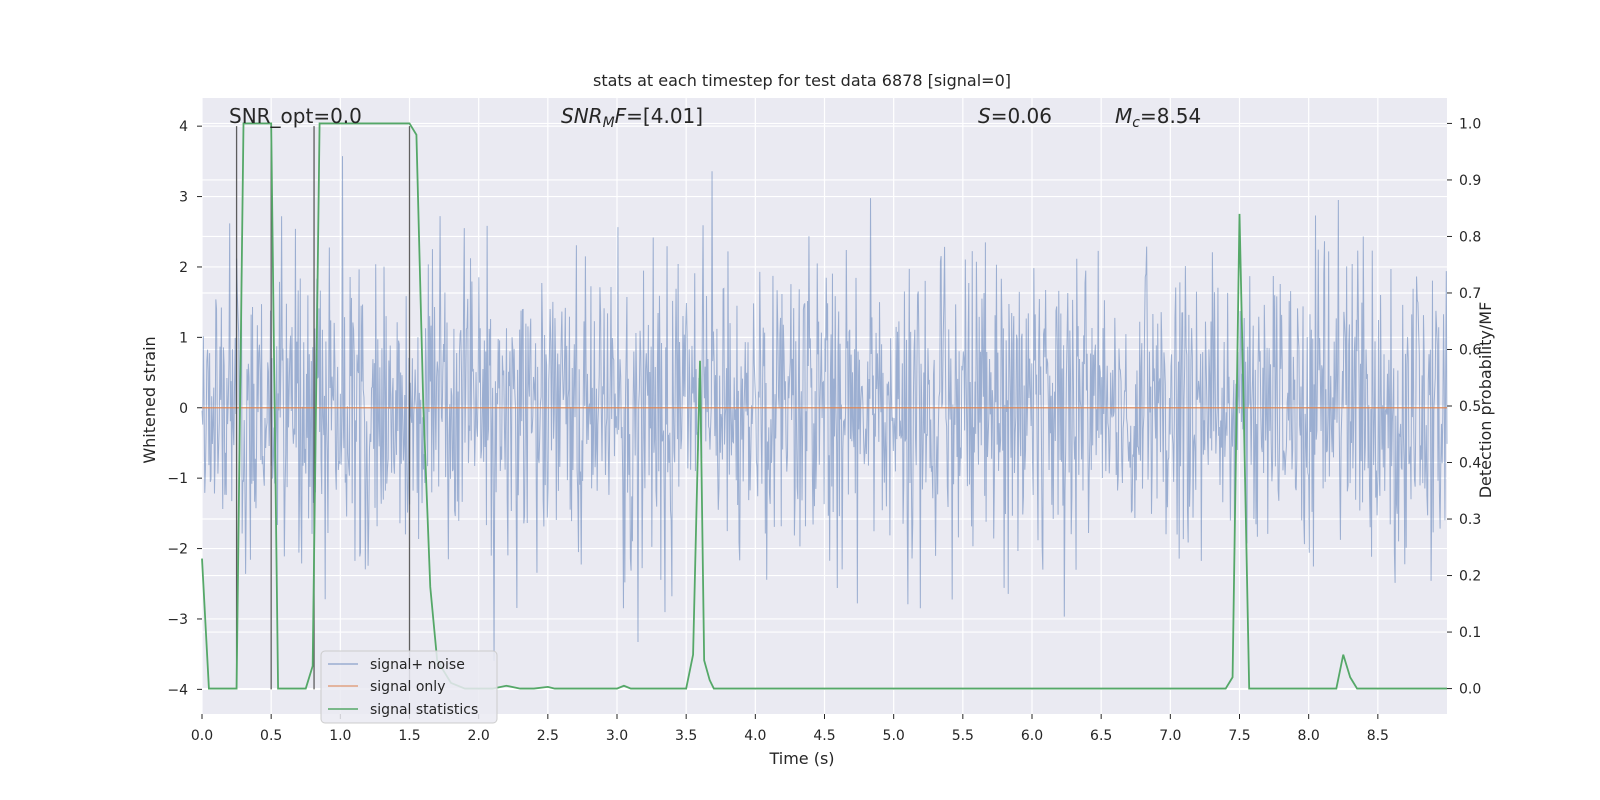 Image resolution: width=1600 pixels, height=800 pixels. Describe the element at coordinates (271, 736) in the screenshot. I see `x-tick-label: 0.5` at that location.